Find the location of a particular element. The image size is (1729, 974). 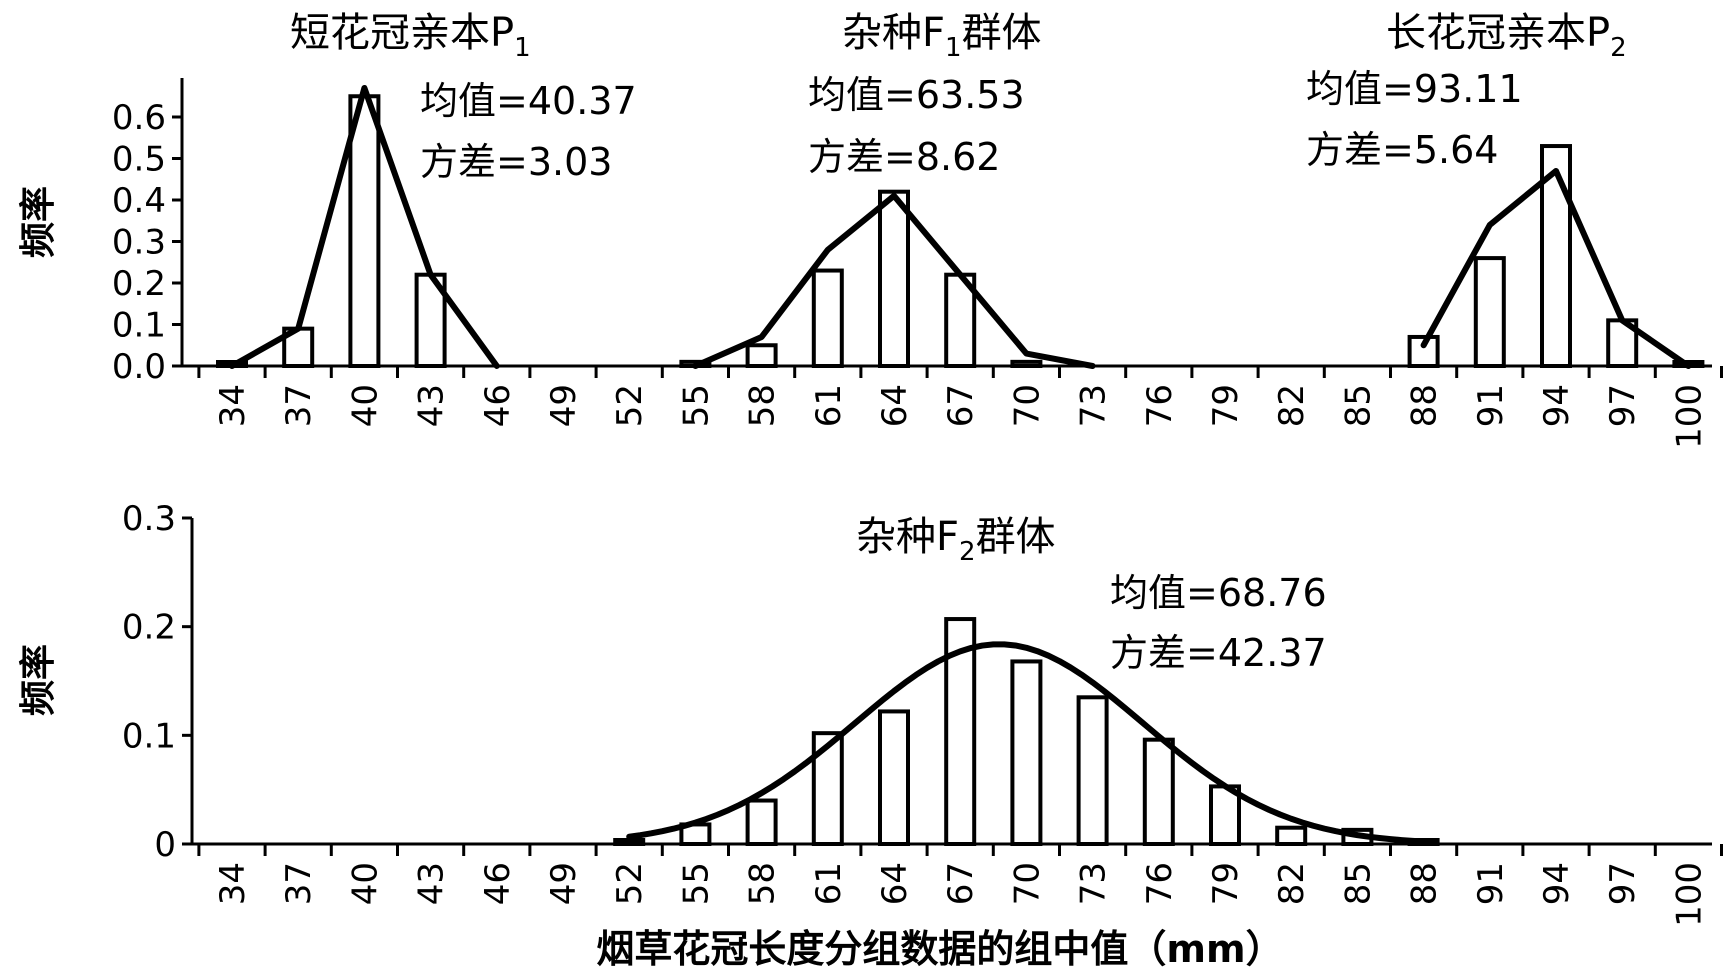

f1-variance: 方差=8.62 is located at coordinates (904, 157).